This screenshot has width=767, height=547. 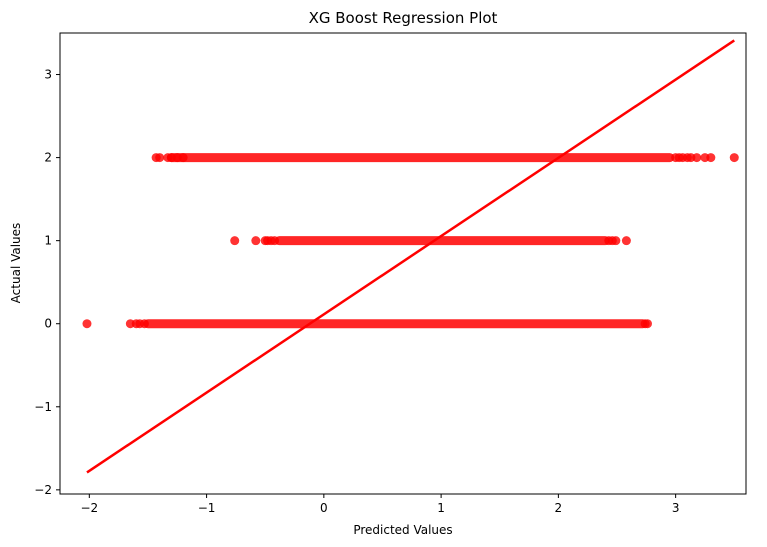 What do you see at coordinates (559, 508) in the screenshot?
I see `x-tick-label: 2` at bounding box center [559, 508].